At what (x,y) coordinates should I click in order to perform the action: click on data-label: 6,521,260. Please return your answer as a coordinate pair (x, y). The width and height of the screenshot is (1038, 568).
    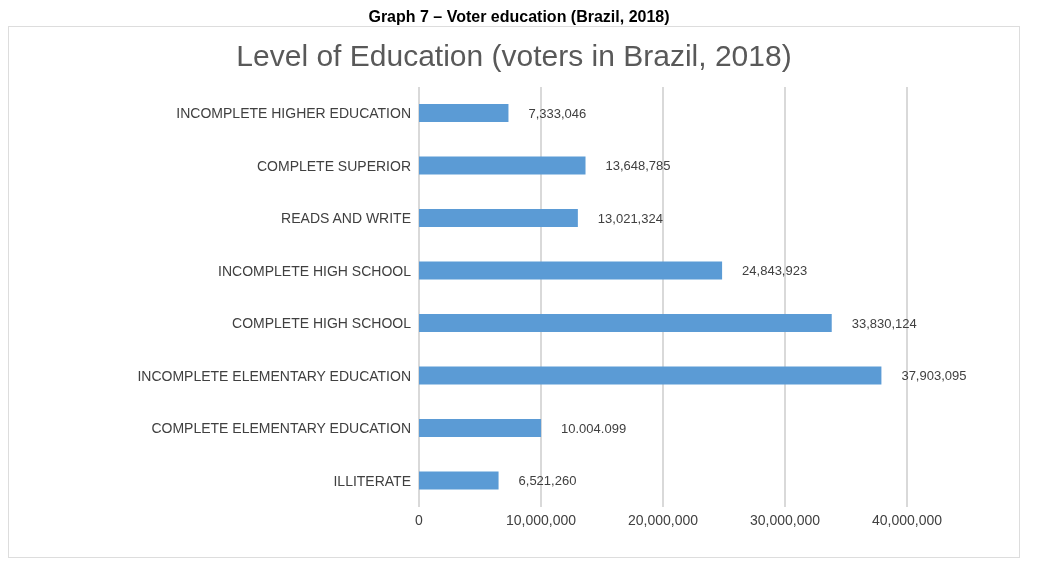
    Looking at the image, I should click on (547, 481).